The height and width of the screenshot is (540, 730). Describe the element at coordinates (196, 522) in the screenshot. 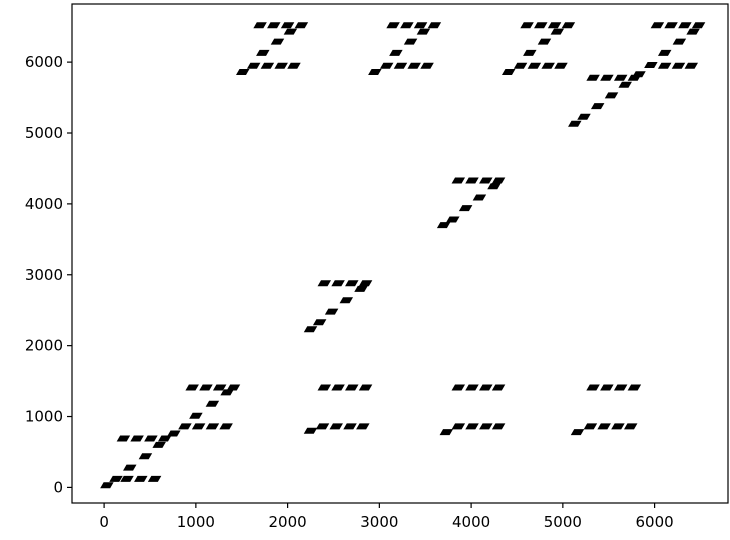

I see `x-tick-label: 1000` at that location.